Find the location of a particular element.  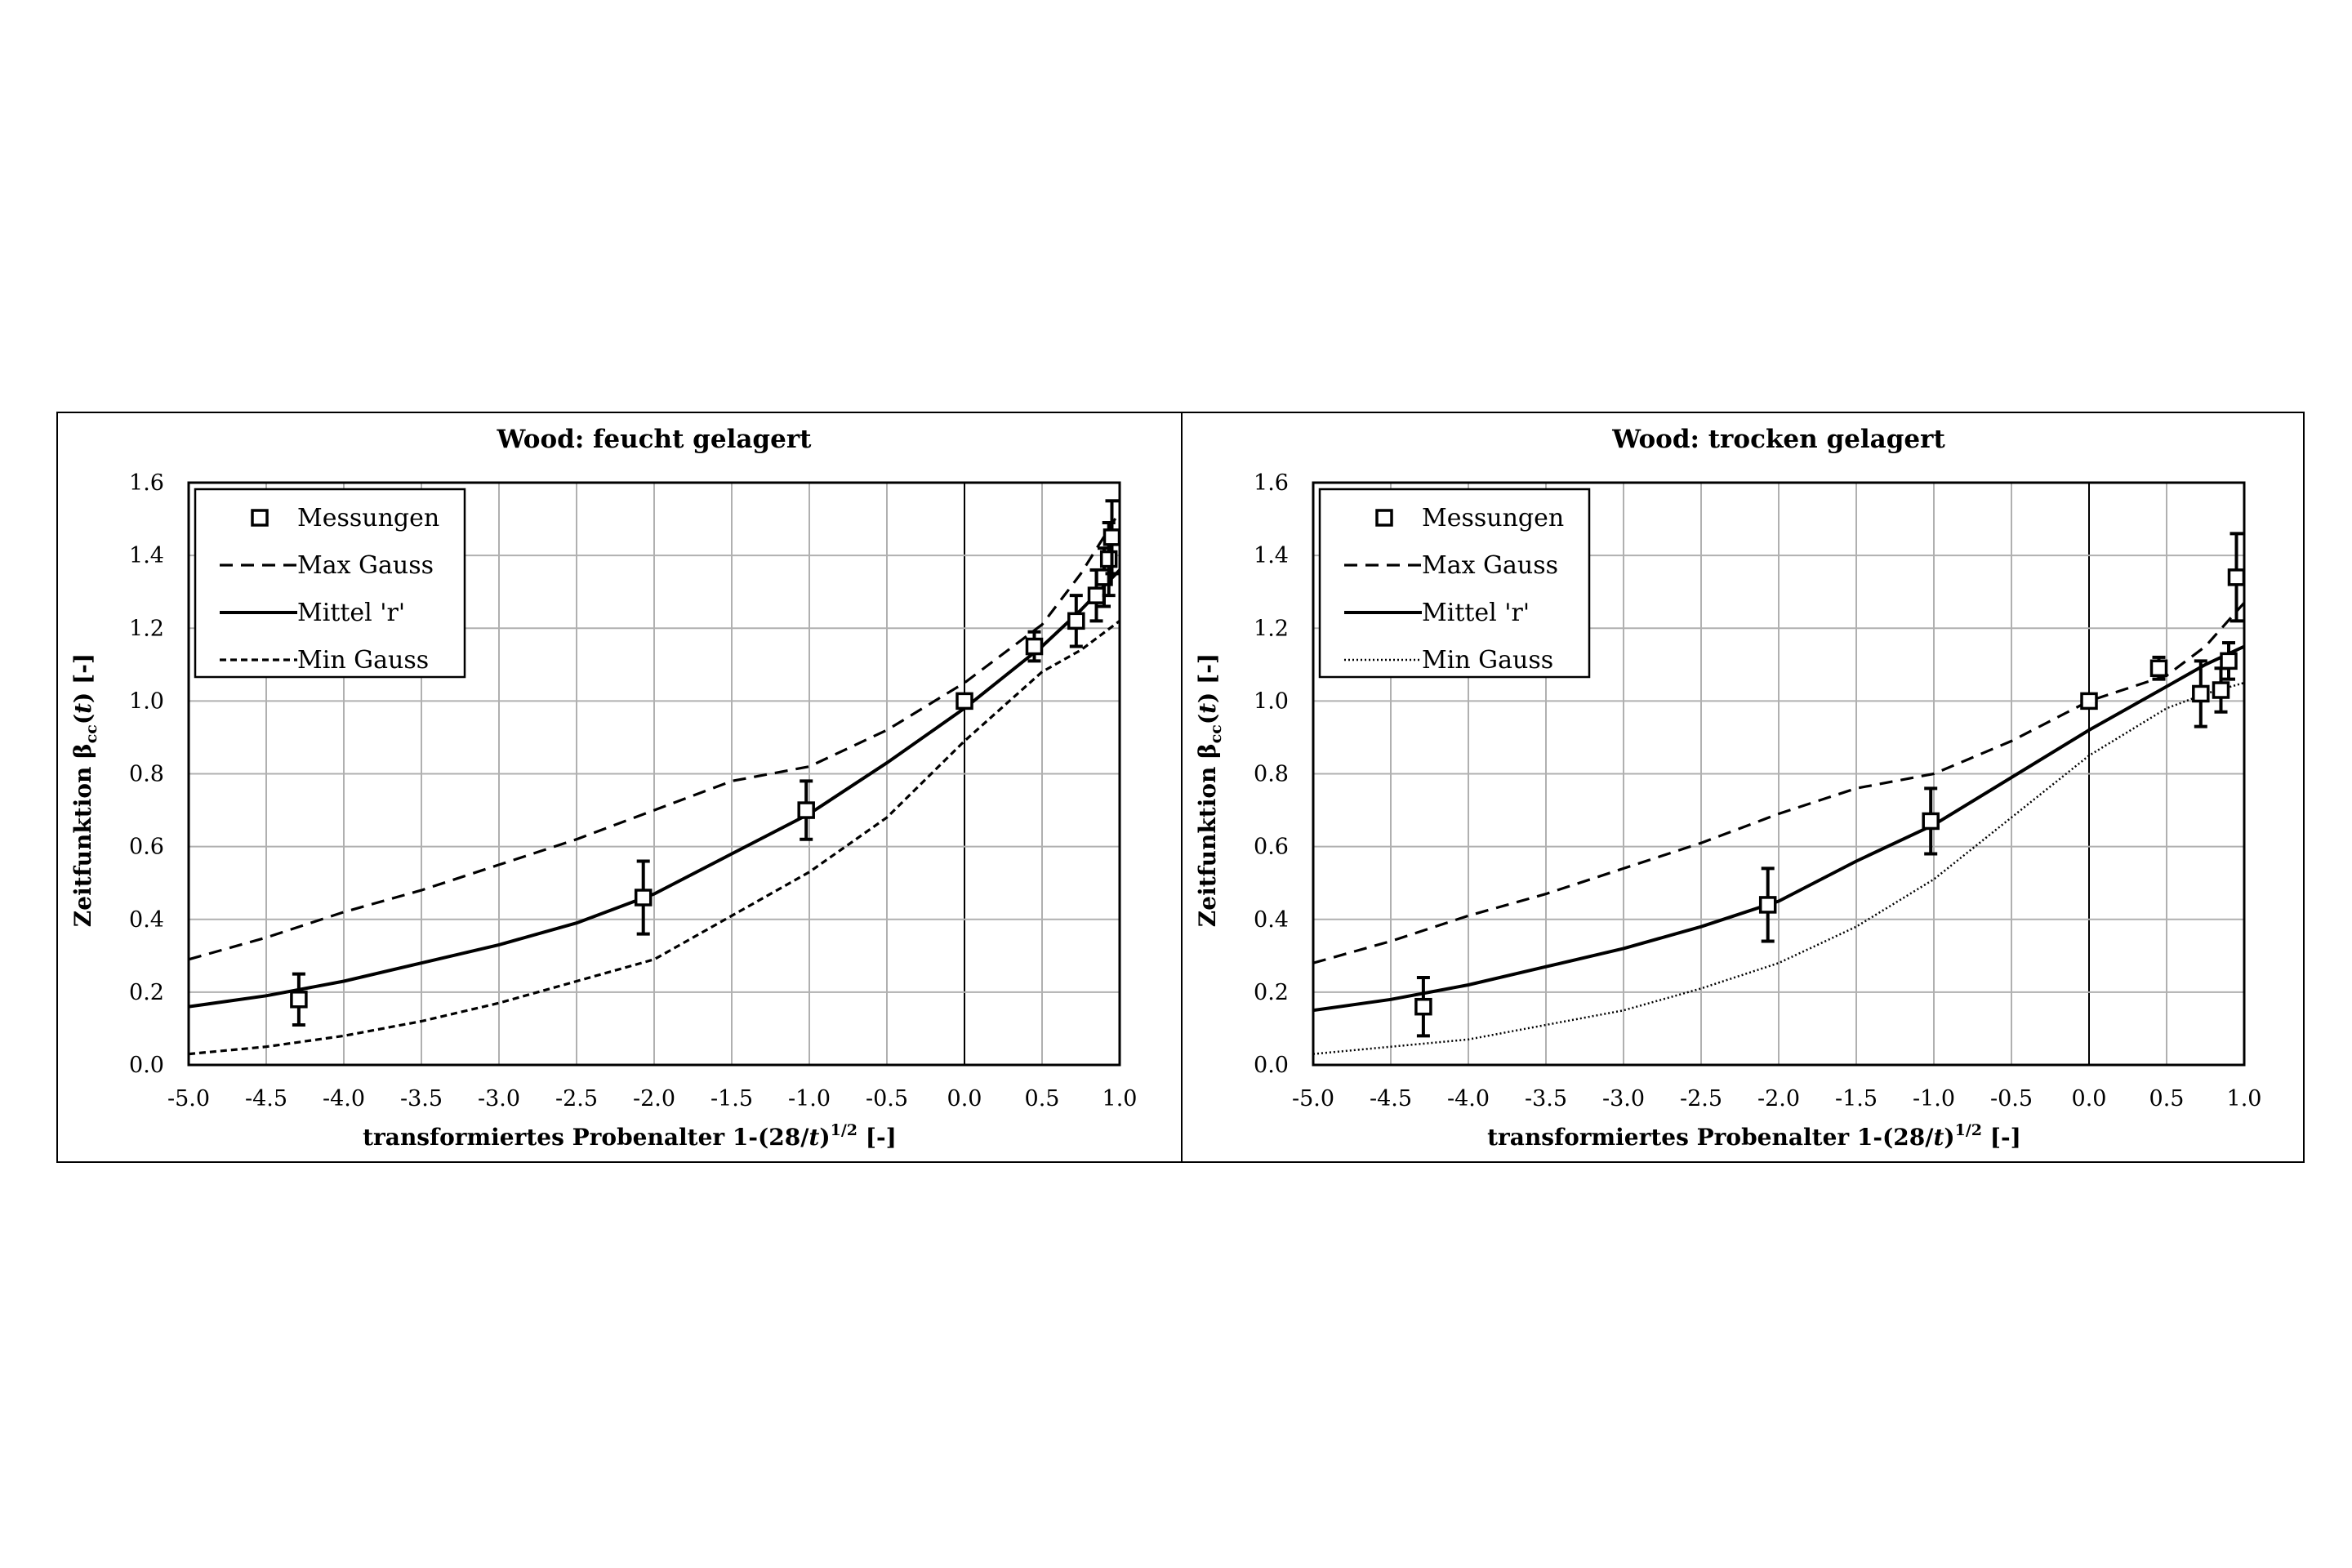

chart-title: Wood: feucht gelagert is located at coordinates (655, 439).